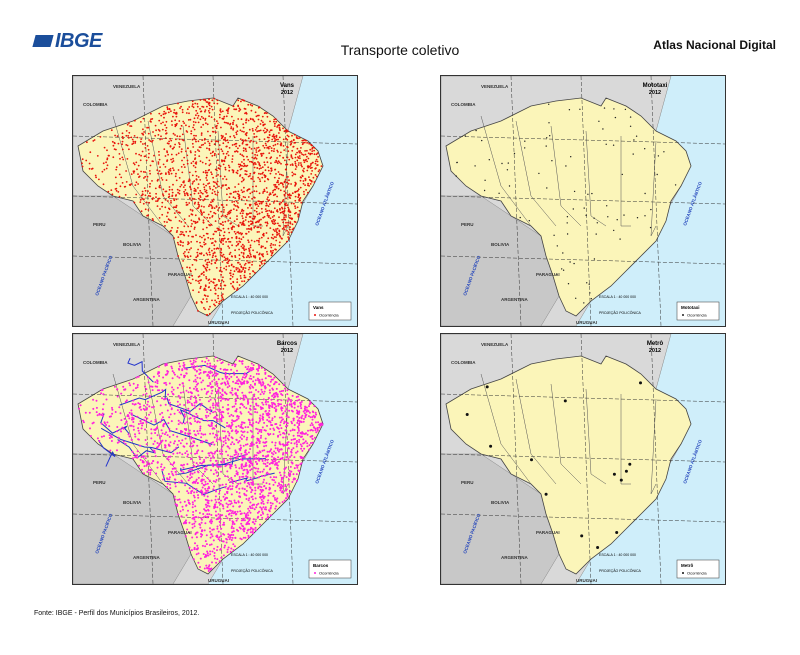 The height and width of the screenshot is (655, 800). What do you see at coordinates (506, 429) in the screenshot?
I see `state-border` at bounding box center [506, 429].